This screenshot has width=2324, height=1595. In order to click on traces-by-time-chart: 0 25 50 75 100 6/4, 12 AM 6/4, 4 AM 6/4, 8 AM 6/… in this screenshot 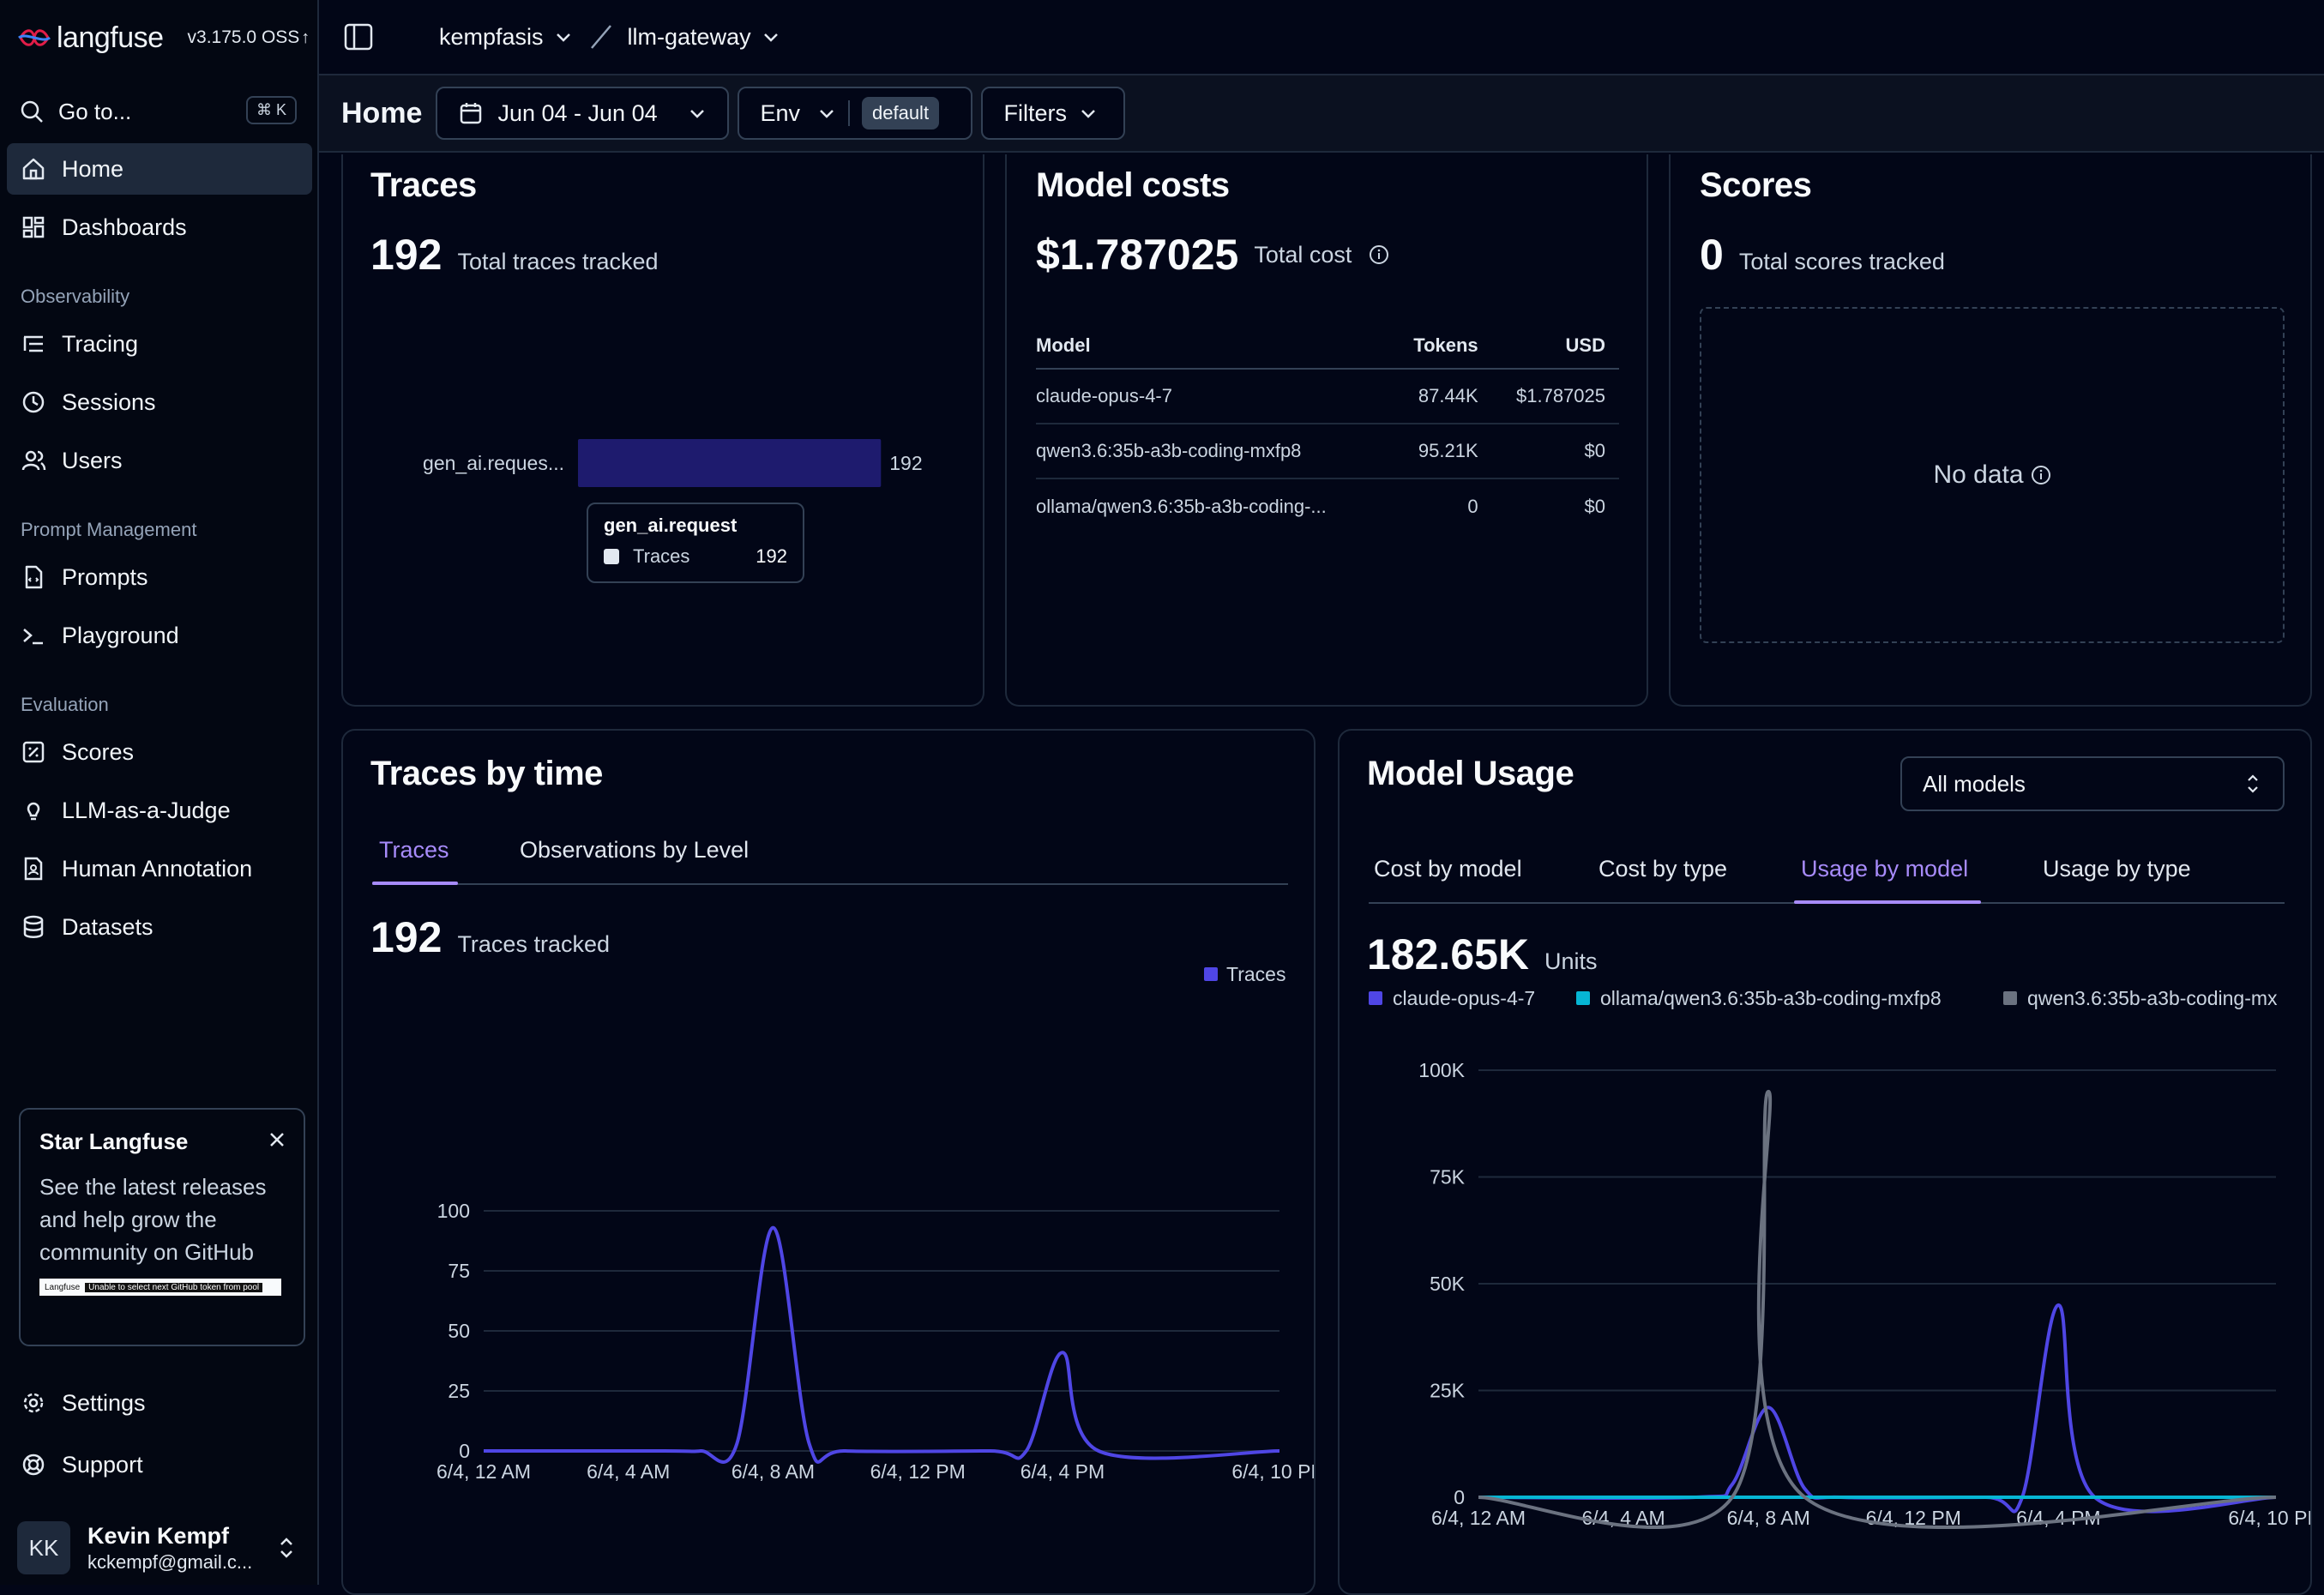, I will do `click(875, 1223)`.